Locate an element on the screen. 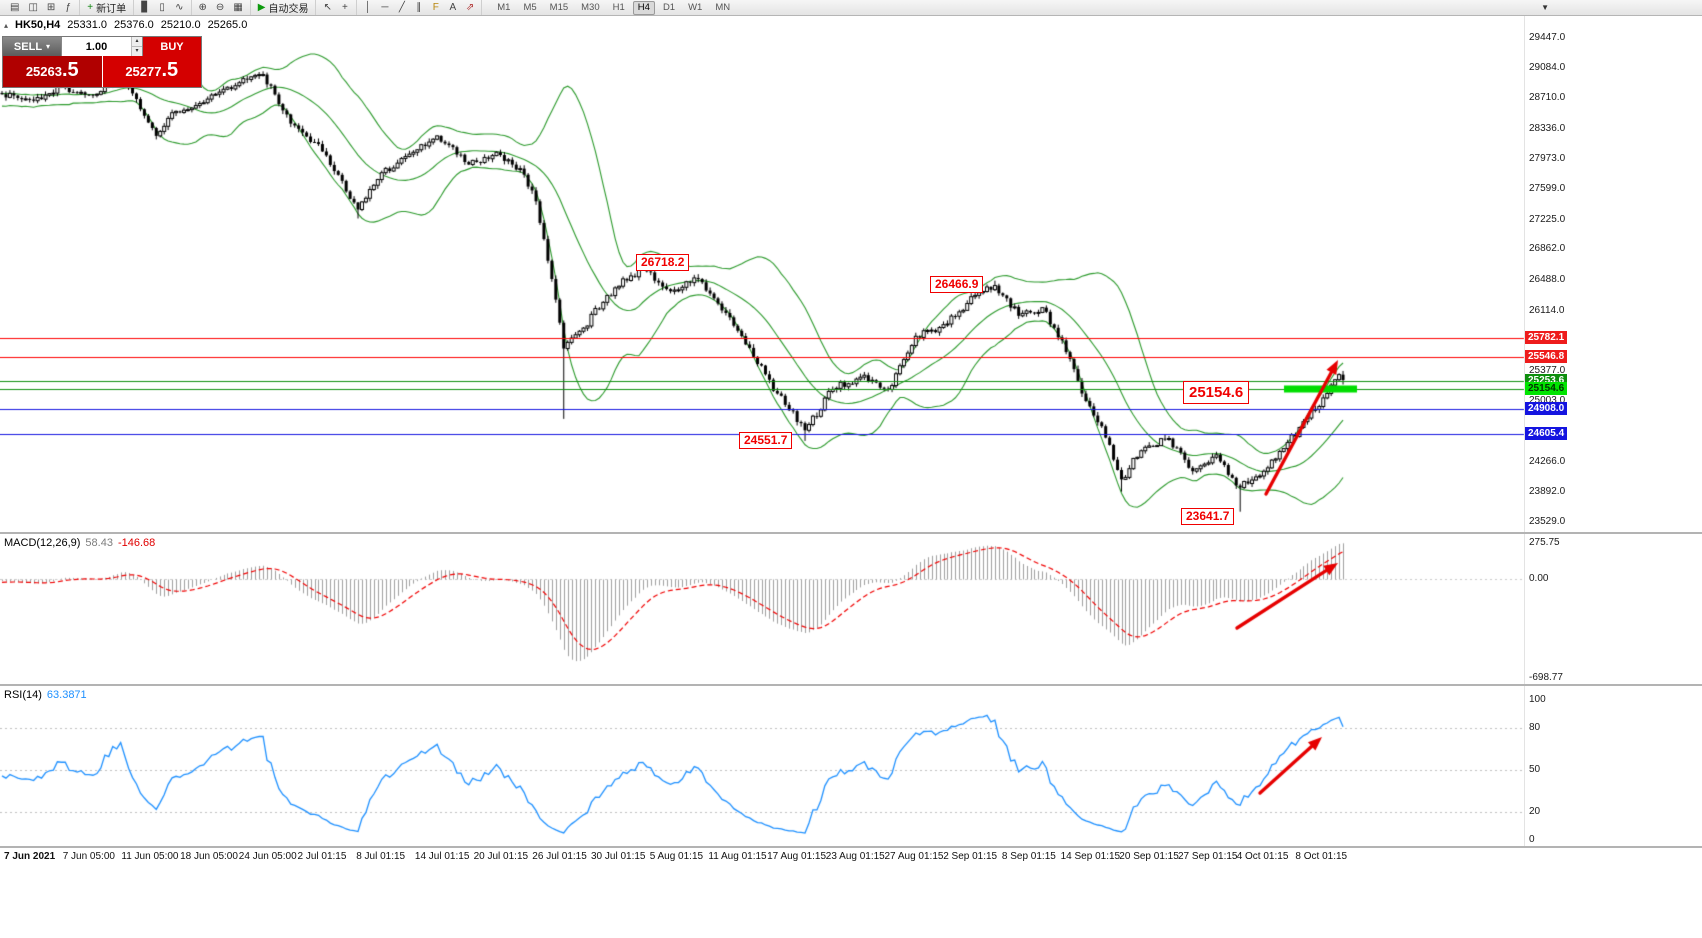  bar-chart-icon: ▊ is located at coordinates (145, 8).